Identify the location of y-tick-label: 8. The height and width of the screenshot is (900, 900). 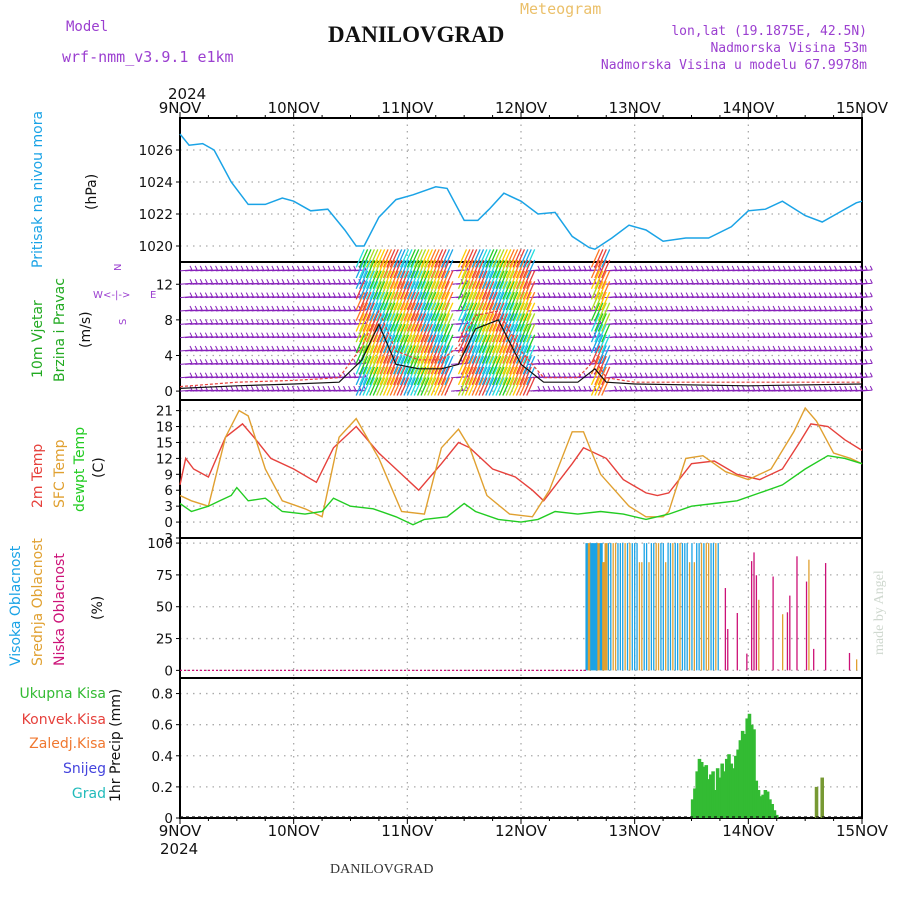
(168, 321).